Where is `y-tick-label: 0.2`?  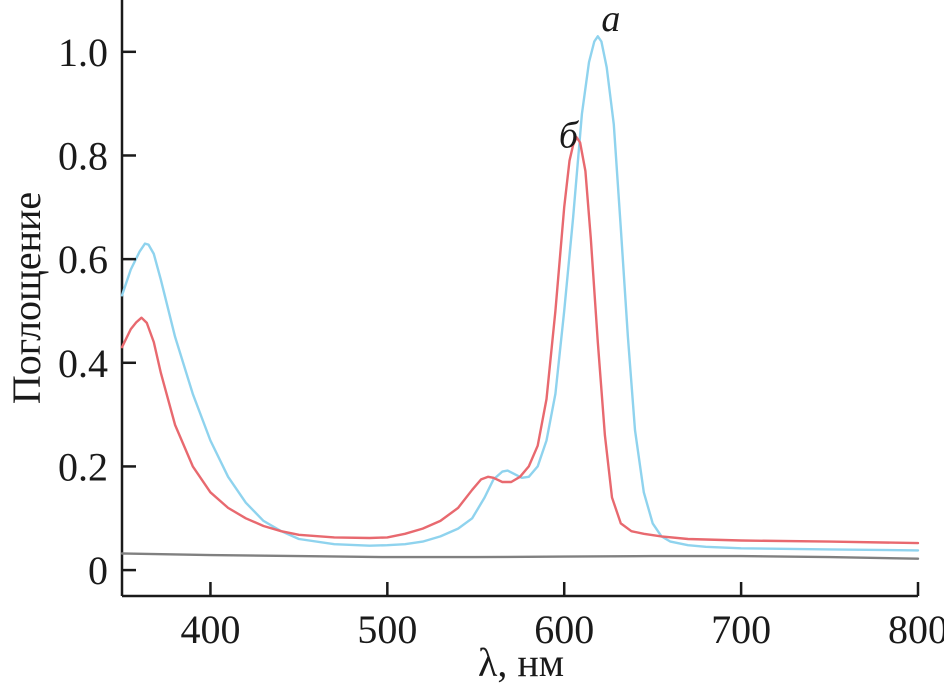 y-tick-label: 0.2 is located at coordinates (83, 466).